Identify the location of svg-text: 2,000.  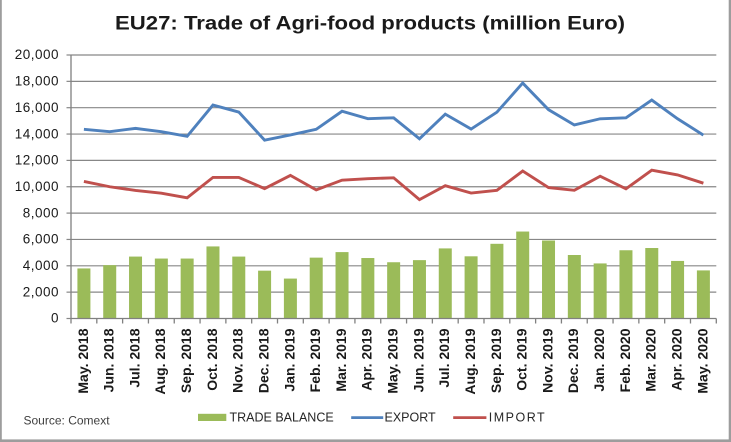
(41, 291).